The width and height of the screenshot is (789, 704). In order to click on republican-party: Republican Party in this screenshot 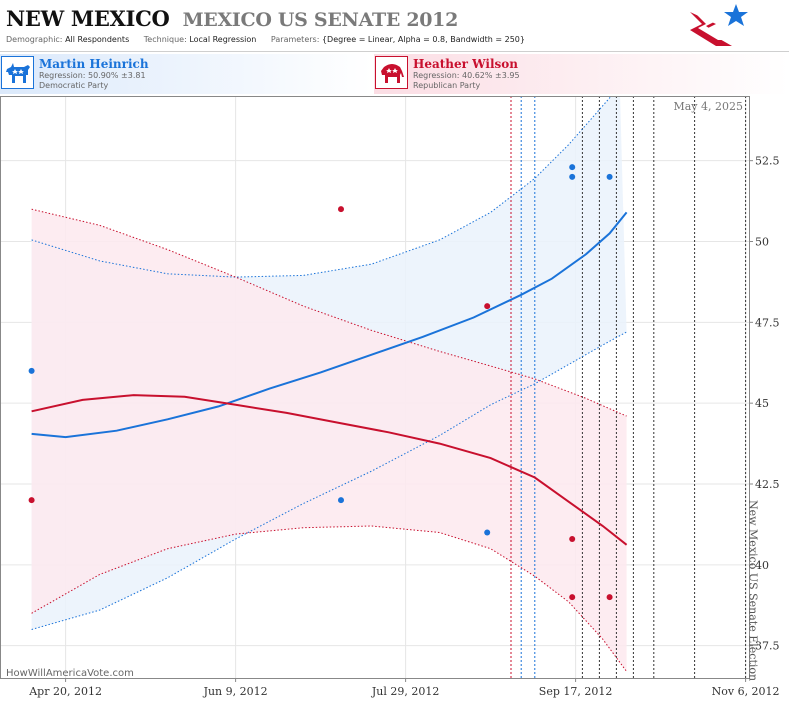, I will do `click(447, 85)`.